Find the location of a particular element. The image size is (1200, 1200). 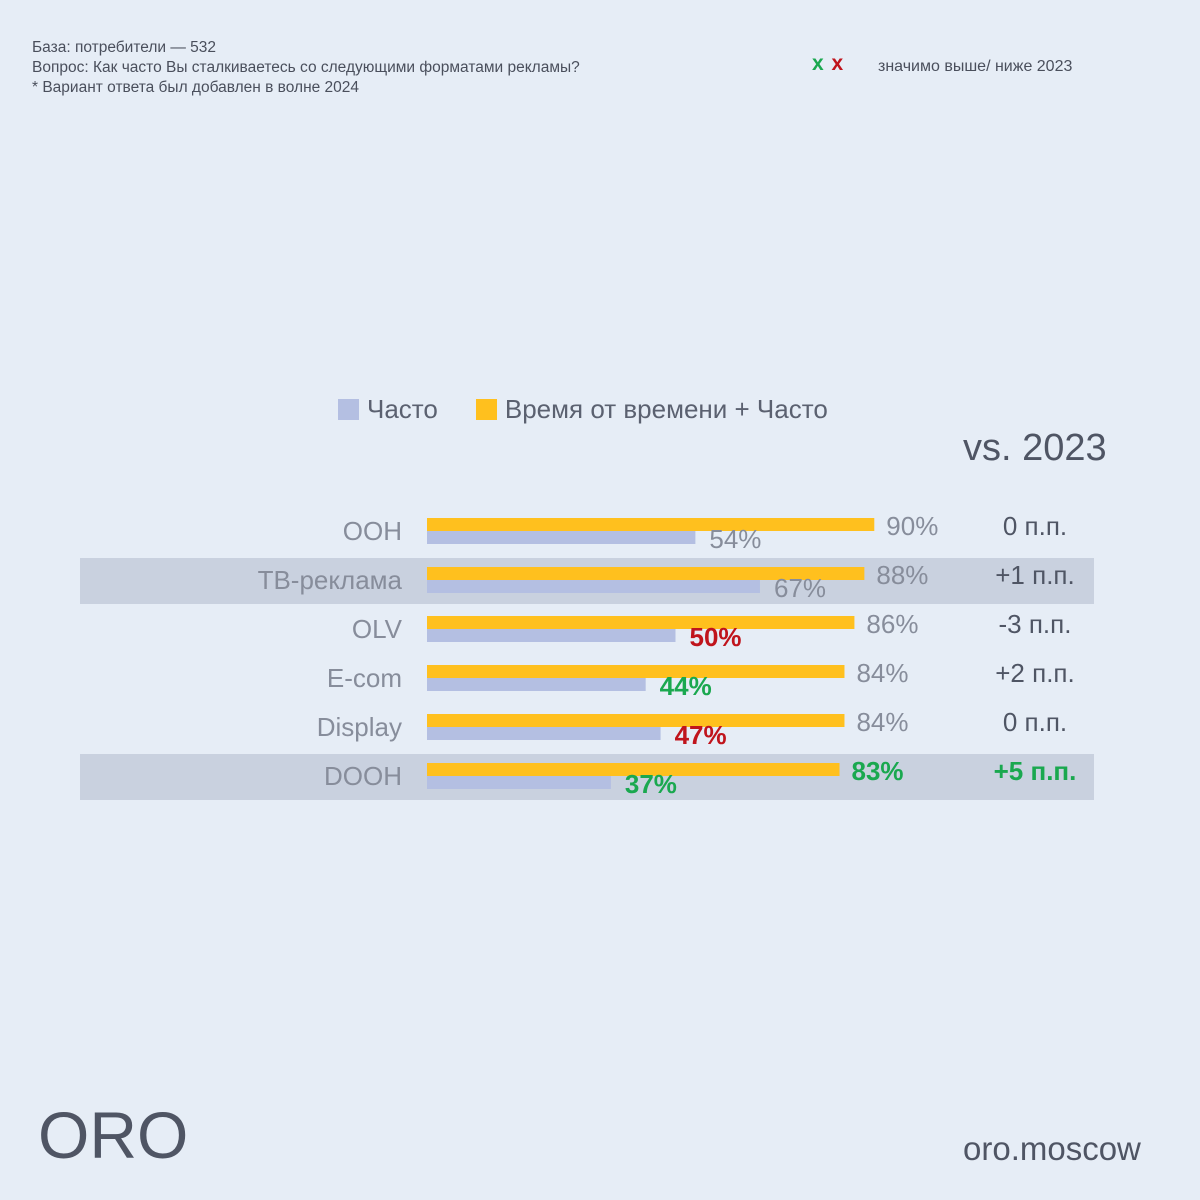

vs-2023-value: +2 п.п. is located at coordinates (1034, 673).